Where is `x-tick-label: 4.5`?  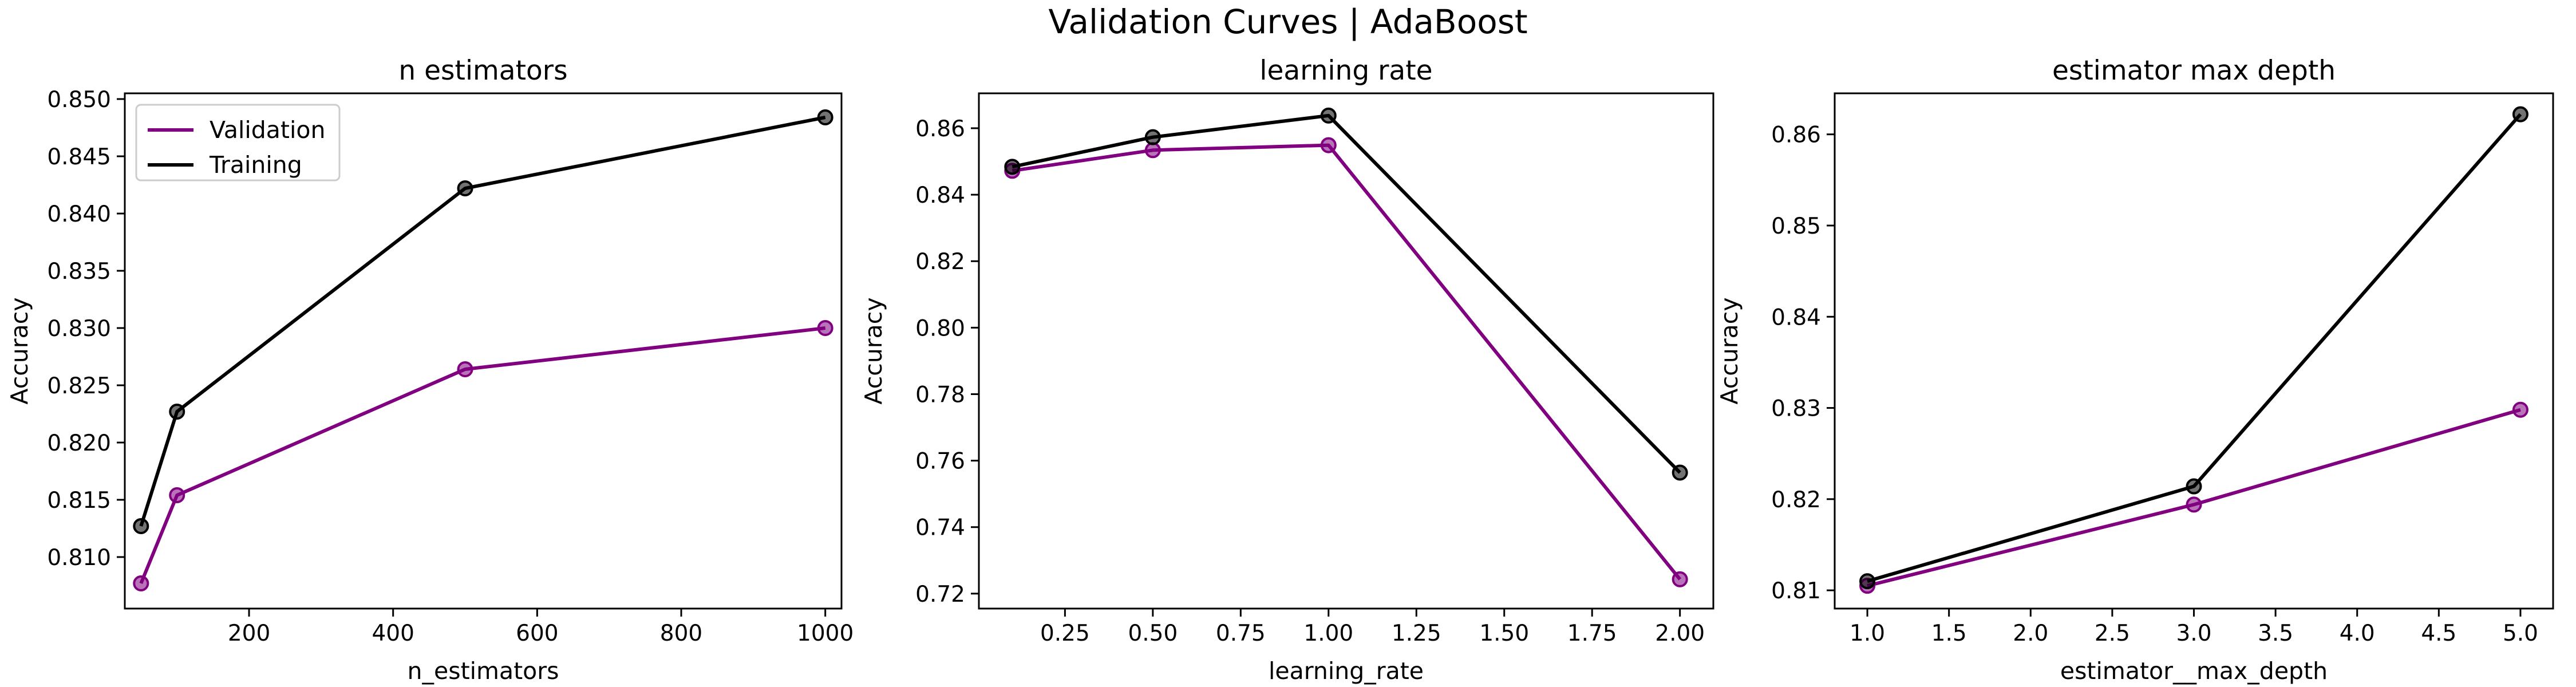
x-tick-label: 4.5 is located at coordinates (2438, 633).